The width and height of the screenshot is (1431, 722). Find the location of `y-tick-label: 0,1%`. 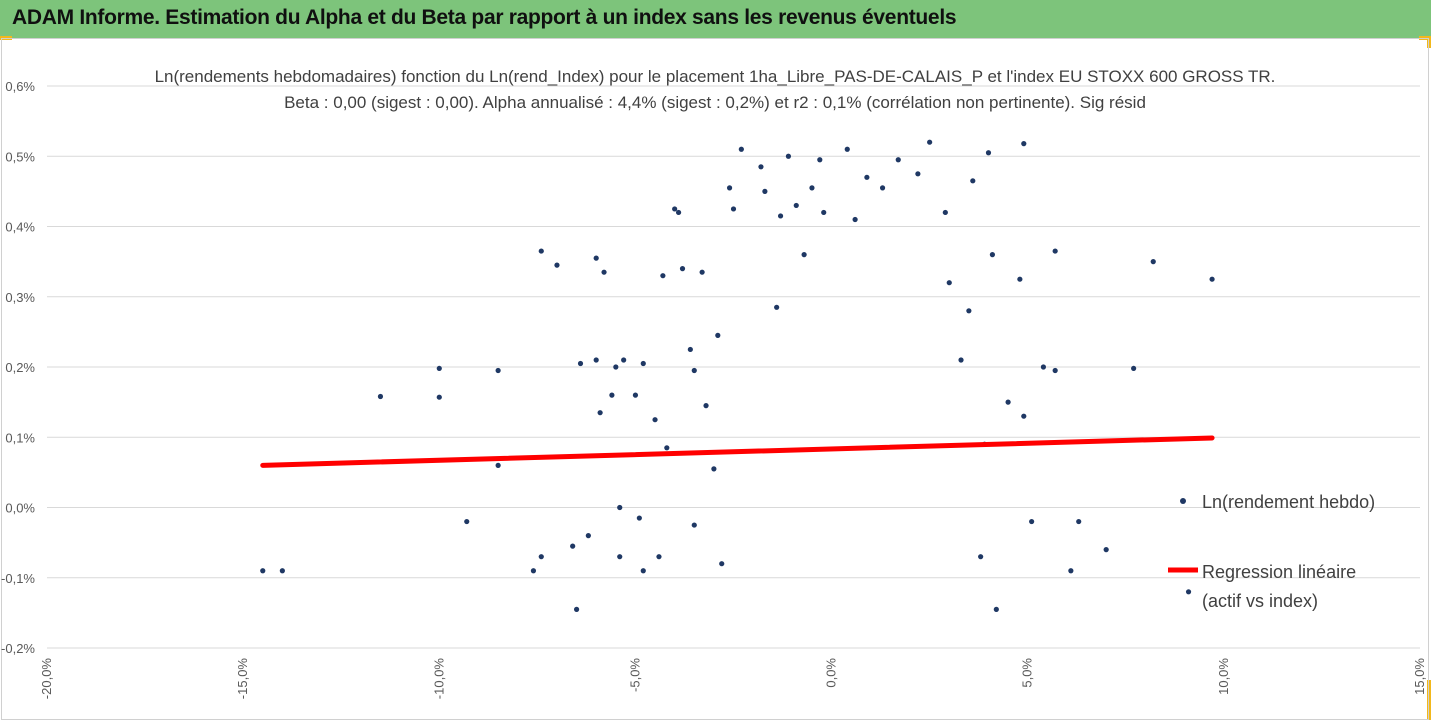

y-tick-label: 0,1% is located at coordinates (20, 437).